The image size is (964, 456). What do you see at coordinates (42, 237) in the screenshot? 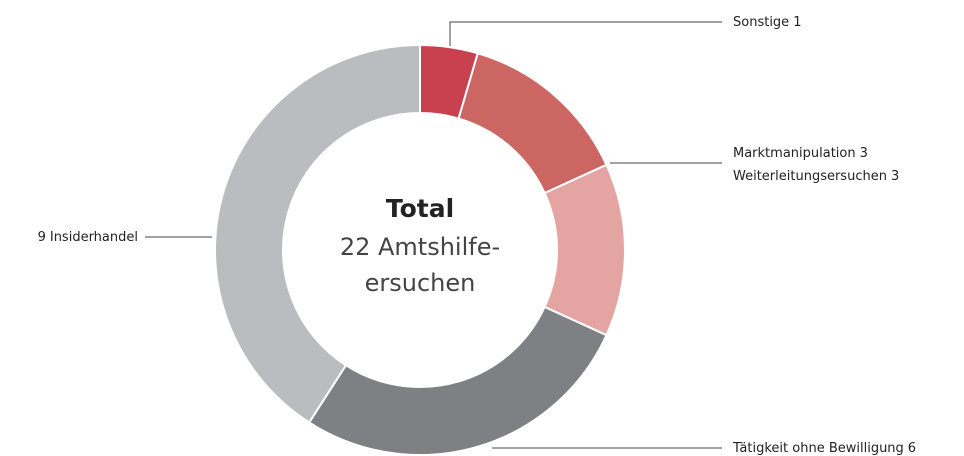
I see `segment-value: 9` at bounding box center [42, 237].